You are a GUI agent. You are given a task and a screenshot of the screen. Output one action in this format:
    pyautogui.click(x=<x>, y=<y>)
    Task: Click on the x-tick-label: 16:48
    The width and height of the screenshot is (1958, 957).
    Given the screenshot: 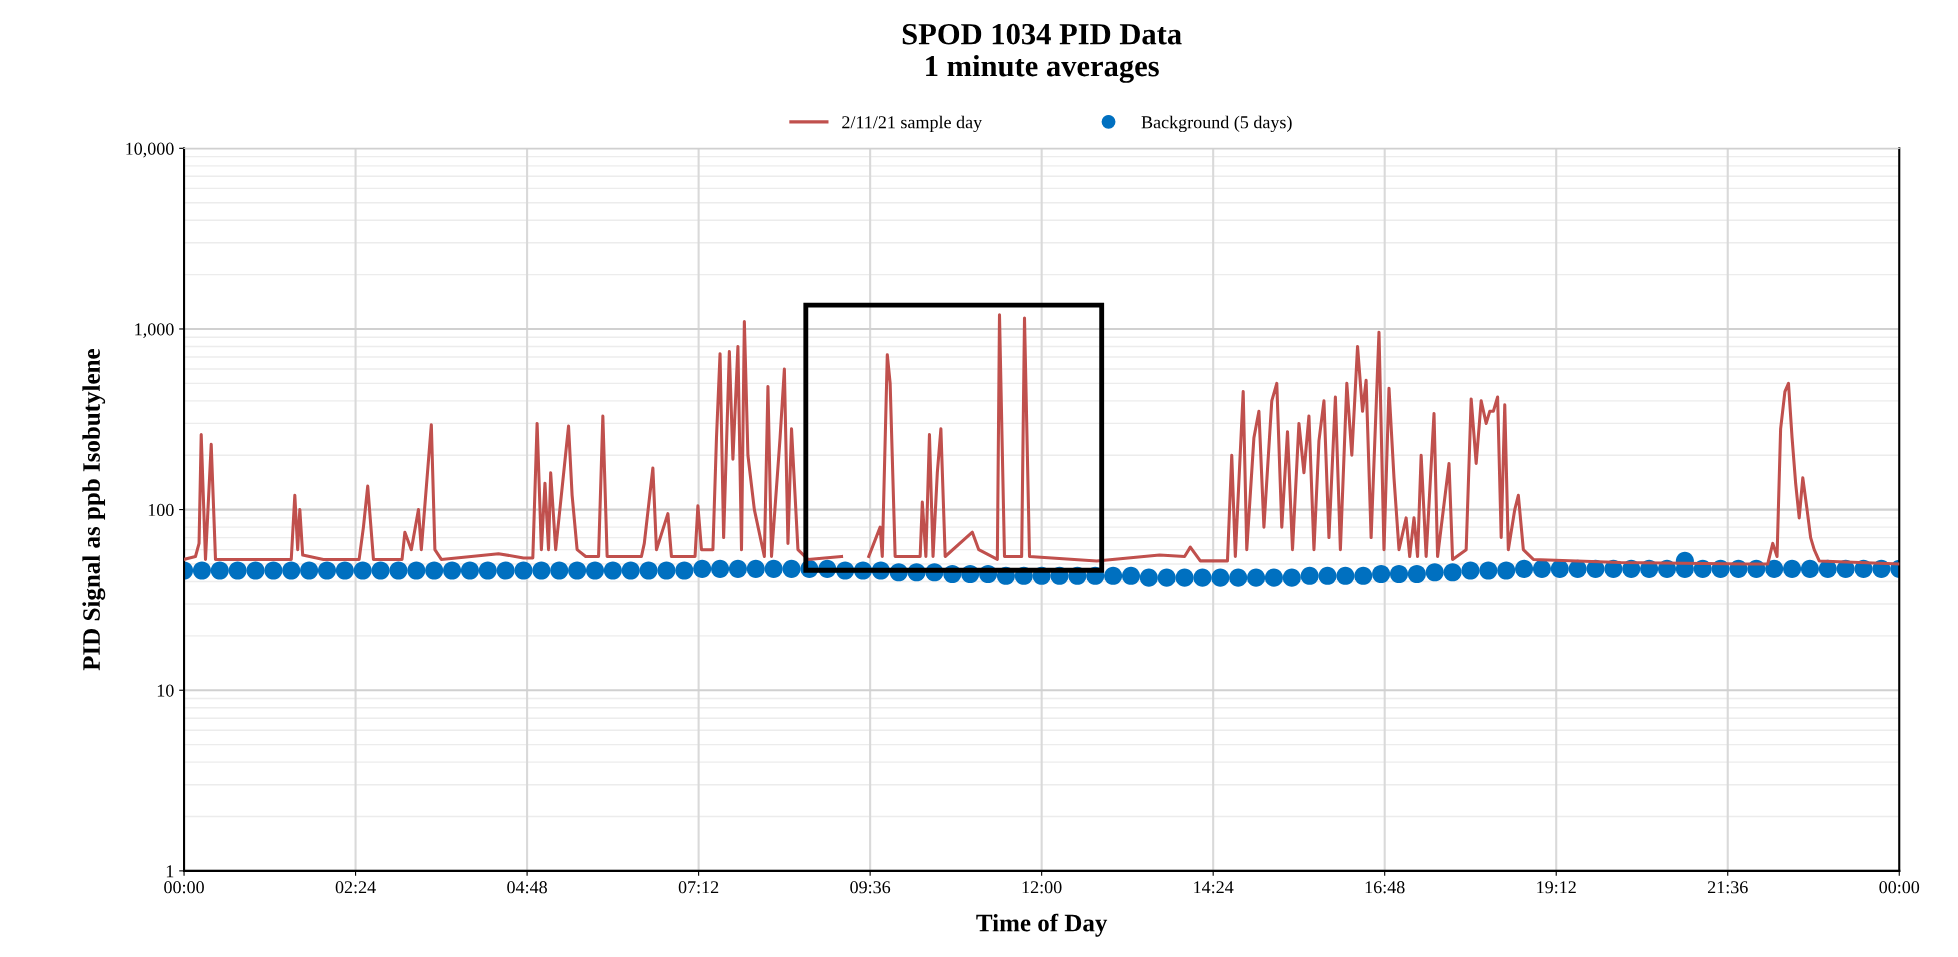 What is the action you would take?
    pyautogui.click(x=1385, y=887)
    